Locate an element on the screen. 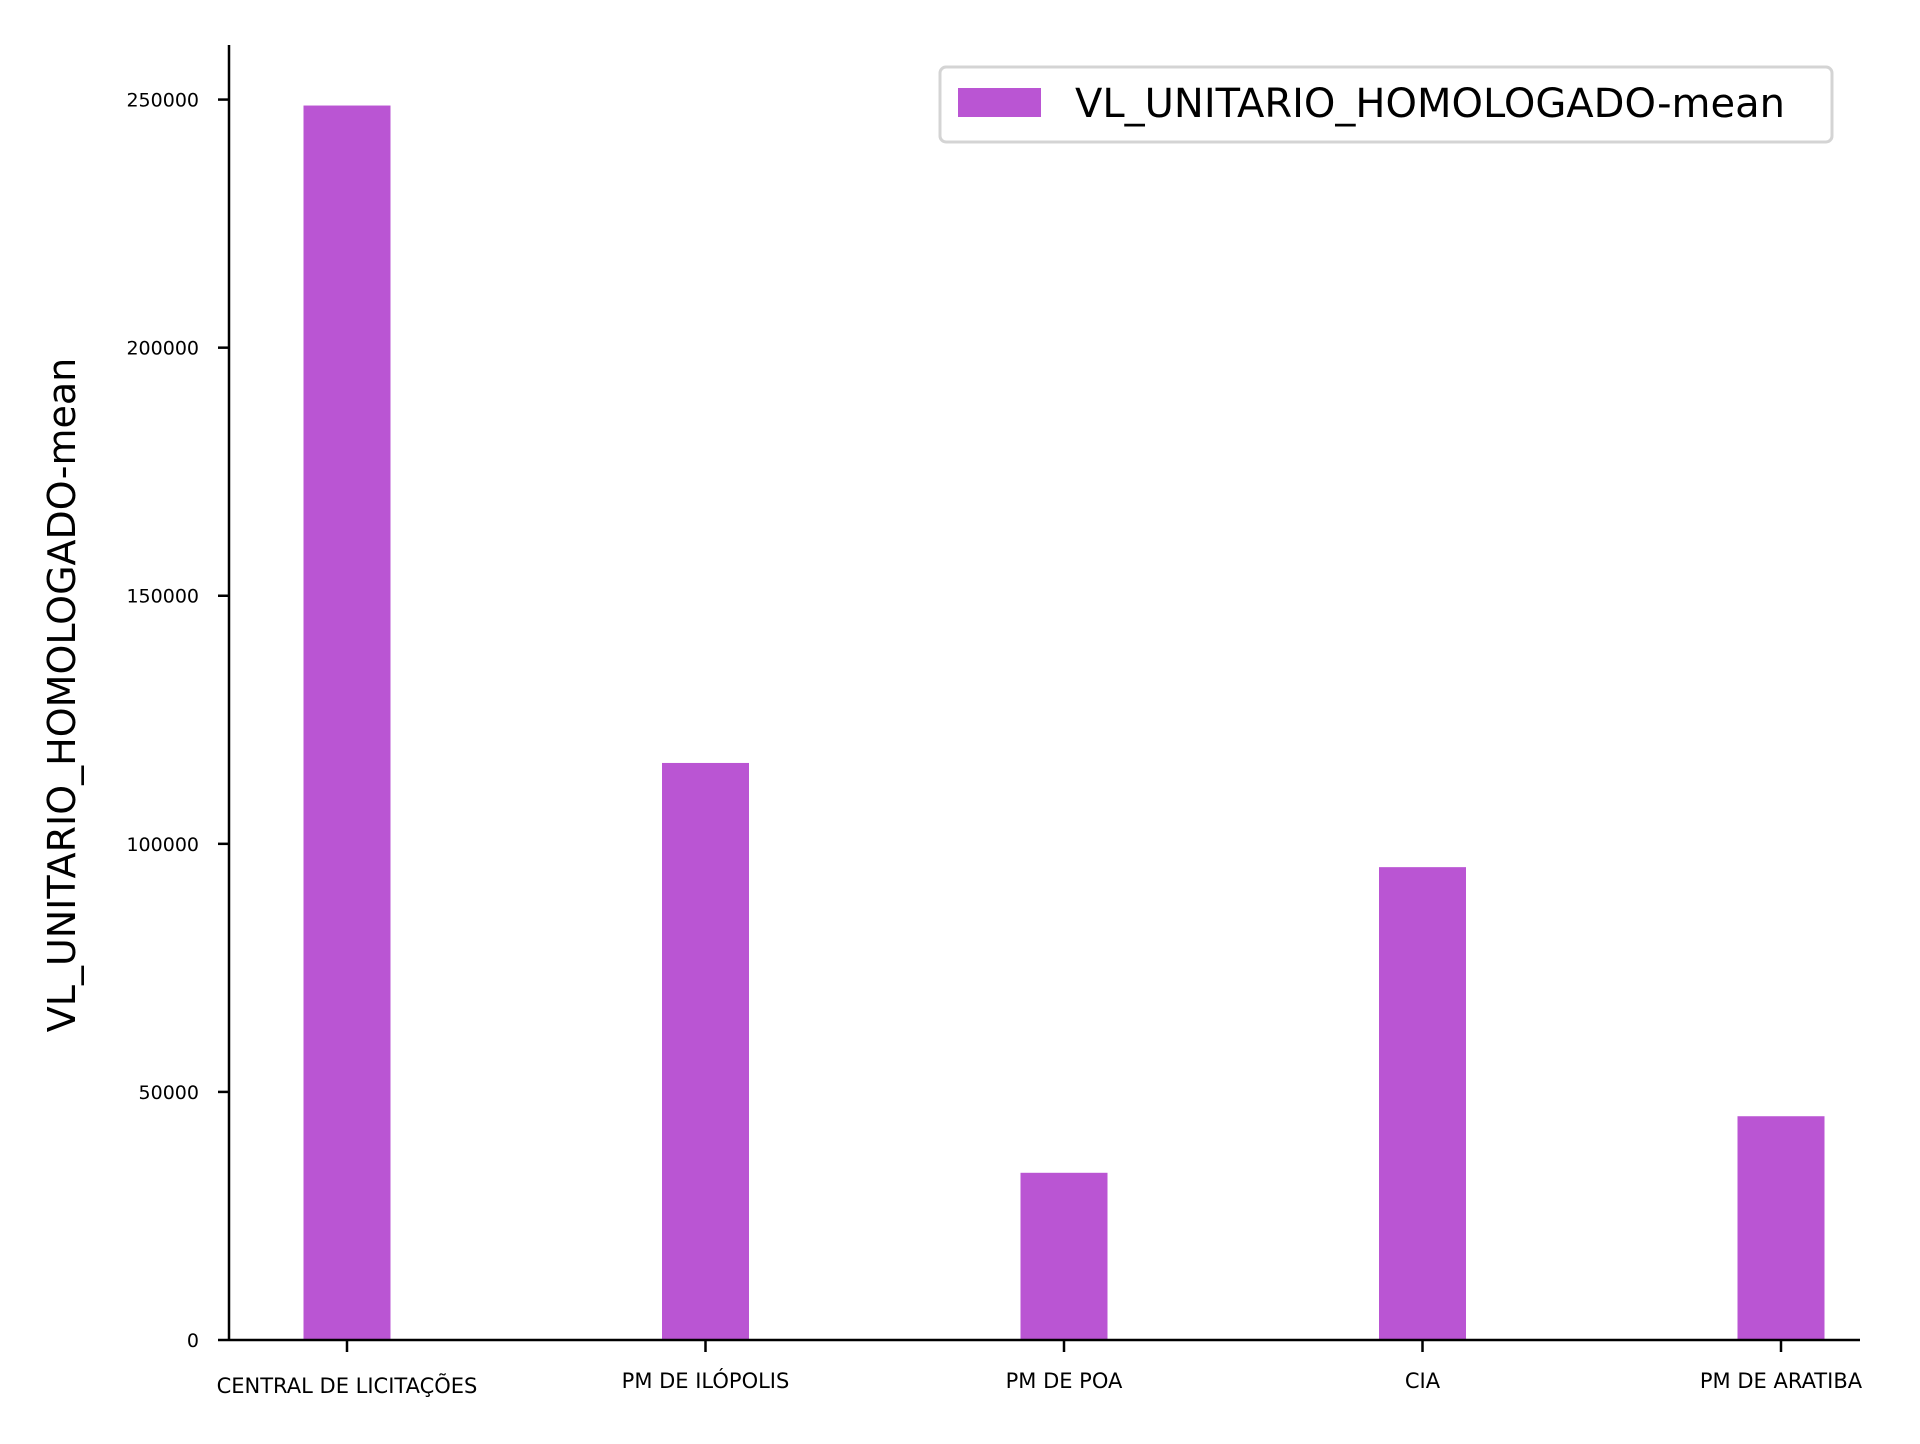 The height and width of the screenshot is (1444, 1920). legend: VL_UNITARIO_HOMOLOGADO-mean is located at coordinates (1386, 104).